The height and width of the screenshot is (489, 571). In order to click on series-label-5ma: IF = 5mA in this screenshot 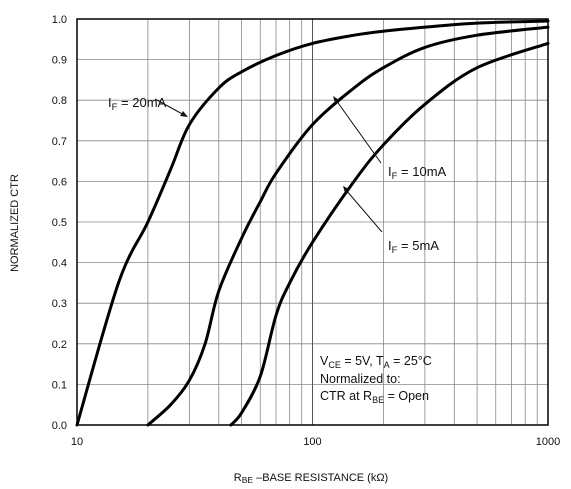, I will do `click(413, 247)`.